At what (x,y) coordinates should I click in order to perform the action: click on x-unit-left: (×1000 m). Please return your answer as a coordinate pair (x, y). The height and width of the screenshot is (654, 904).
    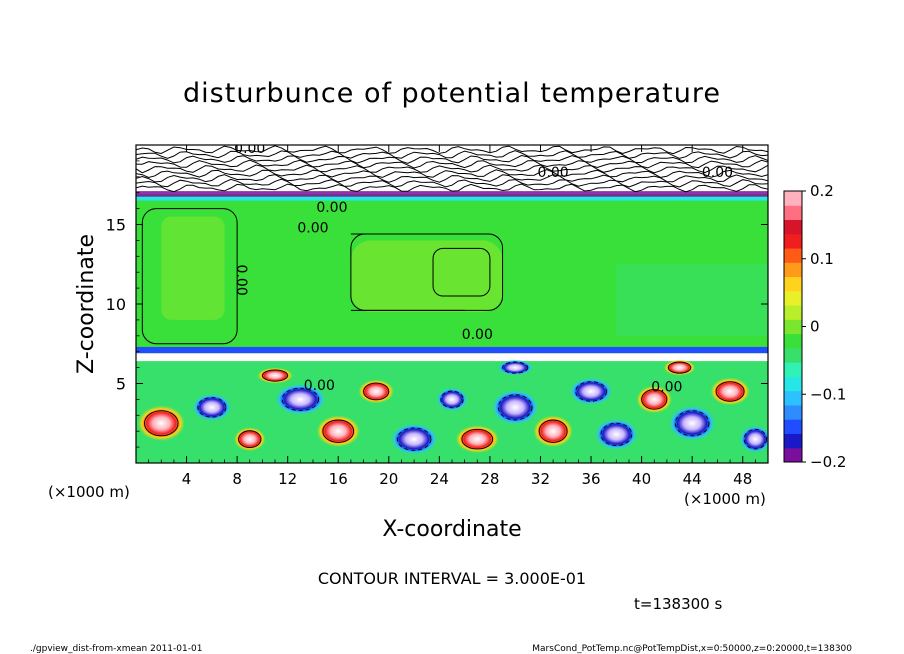
    Looking at the image, I should click on (89, 492).